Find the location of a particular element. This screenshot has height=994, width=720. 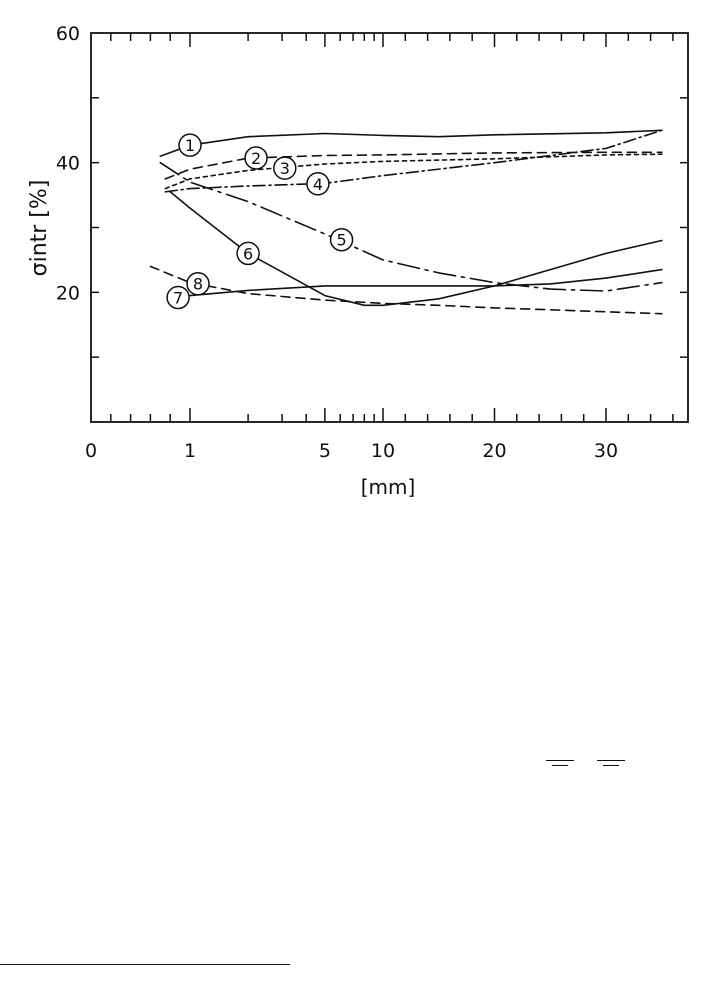

y-tick-label: 40 is located at coordinates (68, 164).